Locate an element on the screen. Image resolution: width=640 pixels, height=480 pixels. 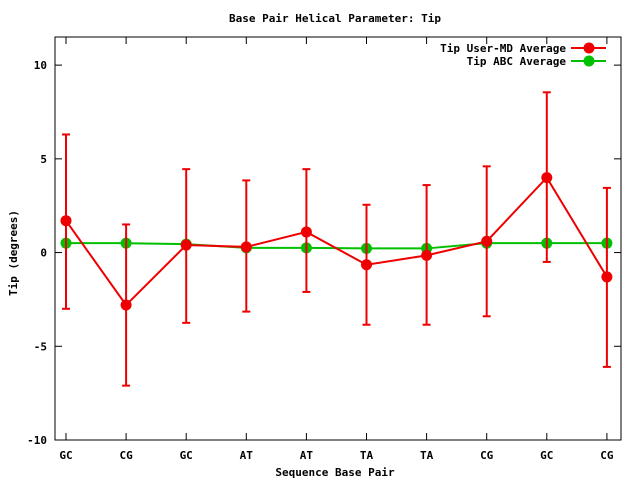
y-axis-label: Tip (degrees) is located at coordinates (13, 253).